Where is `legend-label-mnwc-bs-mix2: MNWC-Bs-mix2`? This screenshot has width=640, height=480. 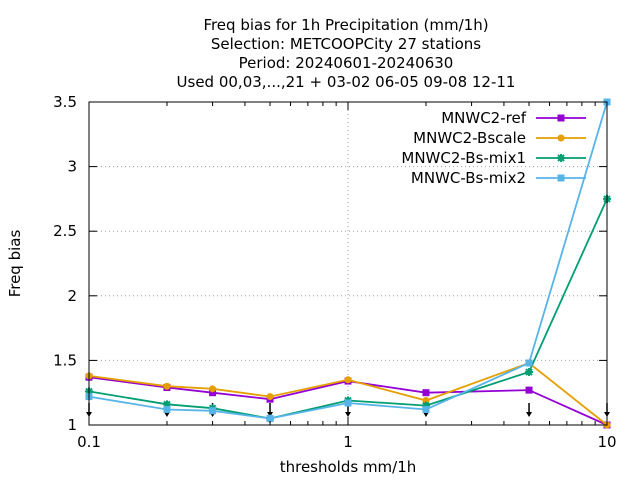
legend-label-mnwc-bs-mix2: MNWC-Bs-mix2 is located at coordinates (468, 178).